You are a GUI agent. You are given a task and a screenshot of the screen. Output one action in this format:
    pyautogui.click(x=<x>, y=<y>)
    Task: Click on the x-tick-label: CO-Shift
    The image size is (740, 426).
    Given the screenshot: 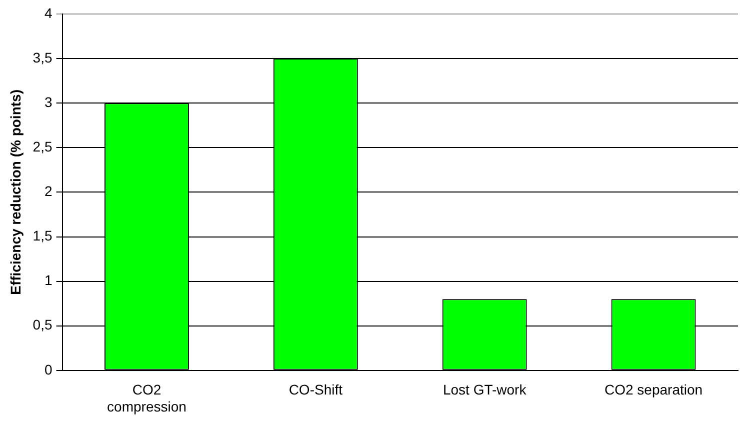 What is the action you would take?
    pyautogui.click(x=315, y=390)
    